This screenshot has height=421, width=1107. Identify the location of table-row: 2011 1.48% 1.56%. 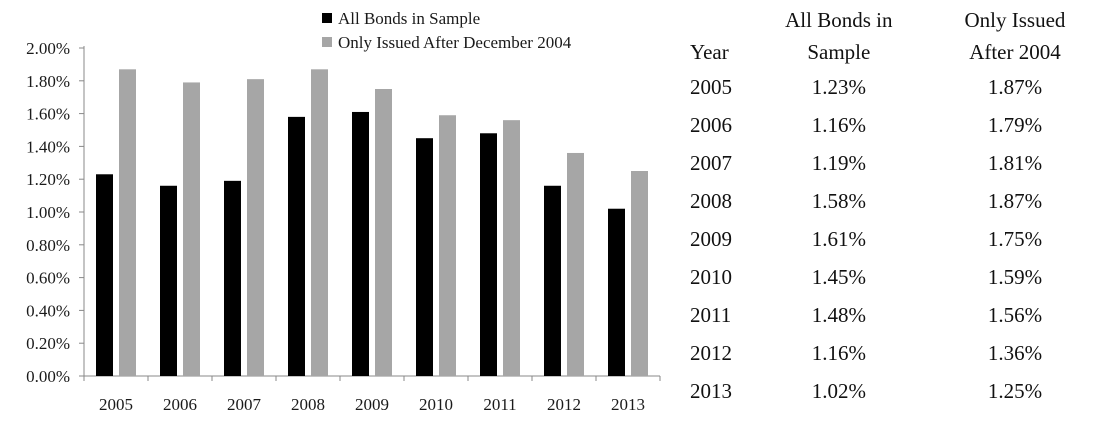
(895, 315).